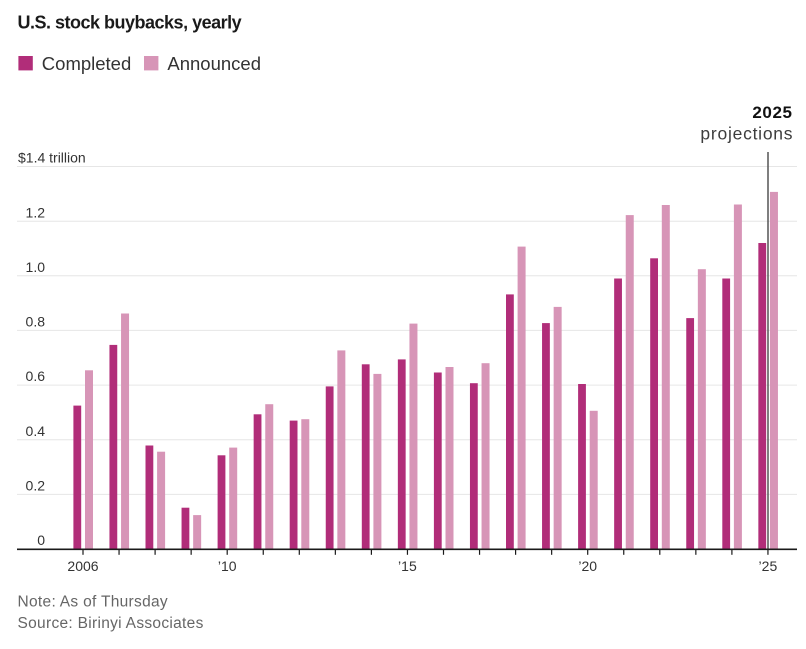 The width and height of the screenshot is (806, 649). I want to click on svg-text: 0.2, so click(36, 486).